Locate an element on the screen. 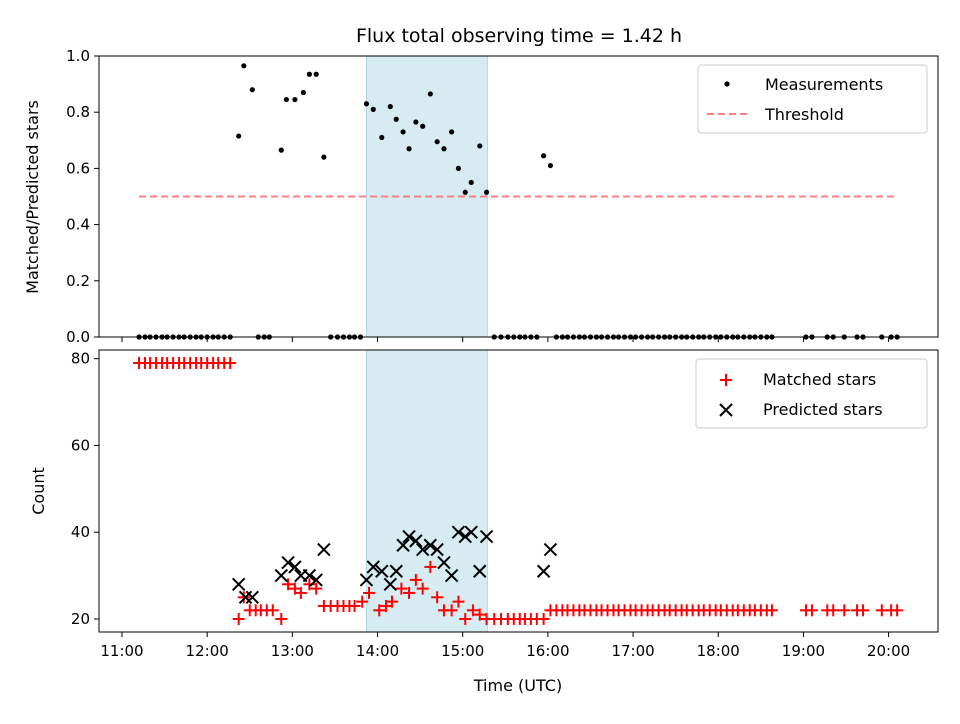 Image resolution: width=960 pixels, height=724 pixels. top-y-ticks: 0.0 0.2 0.4 0.6 0.8 1.0 is located at coordinates (82, 196).